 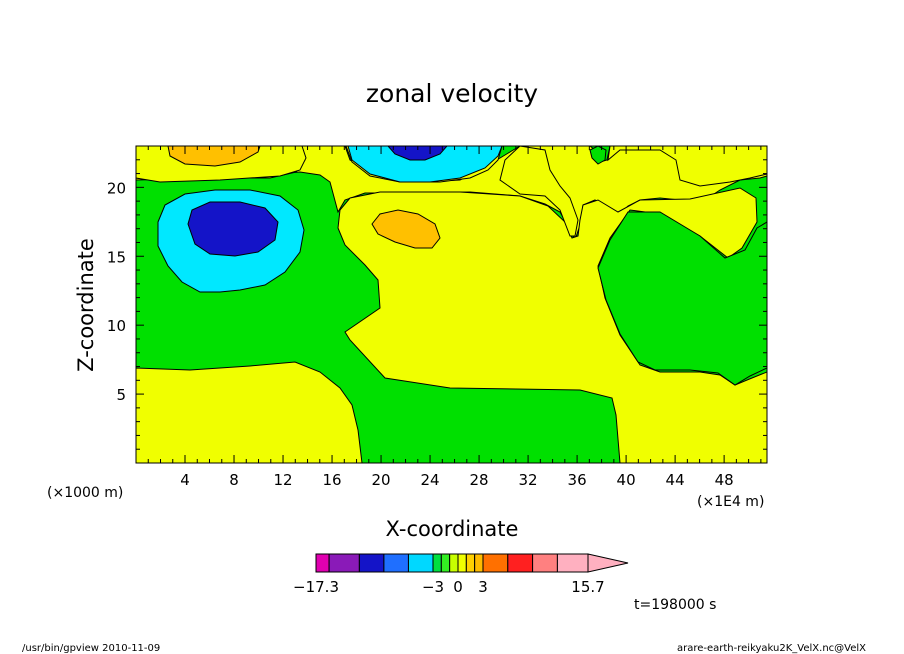 I want to click on region-orange-center, so click(x=406, y=229).